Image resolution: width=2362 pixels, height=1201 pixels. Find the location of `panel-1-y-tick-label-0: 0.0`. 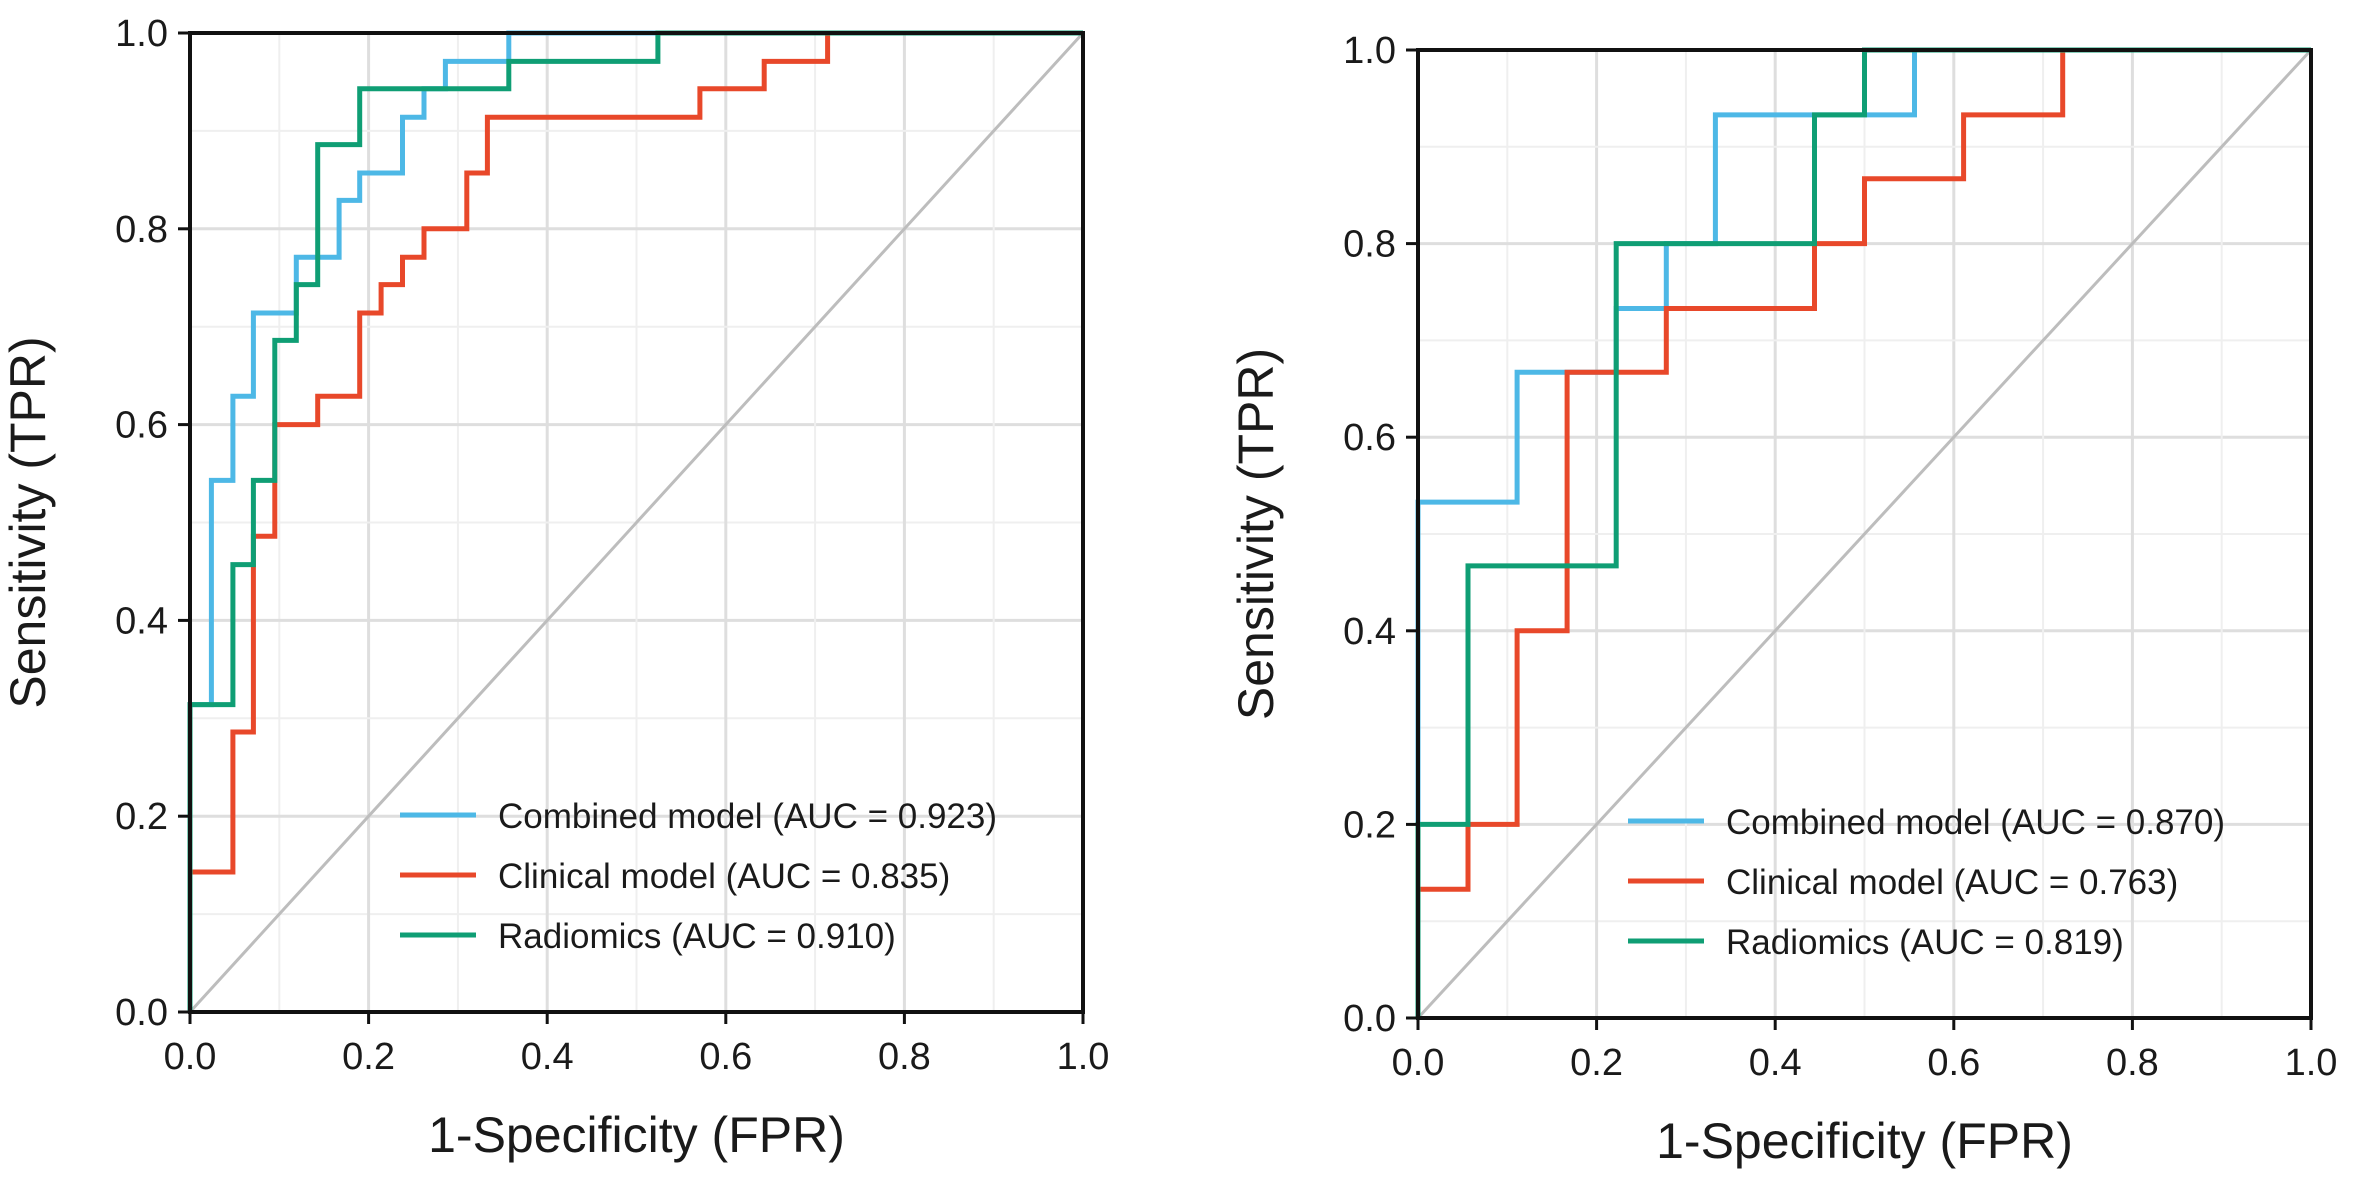

panel-1-y-tick-label-0: 0.0 is located at coordinates (141, 1013).